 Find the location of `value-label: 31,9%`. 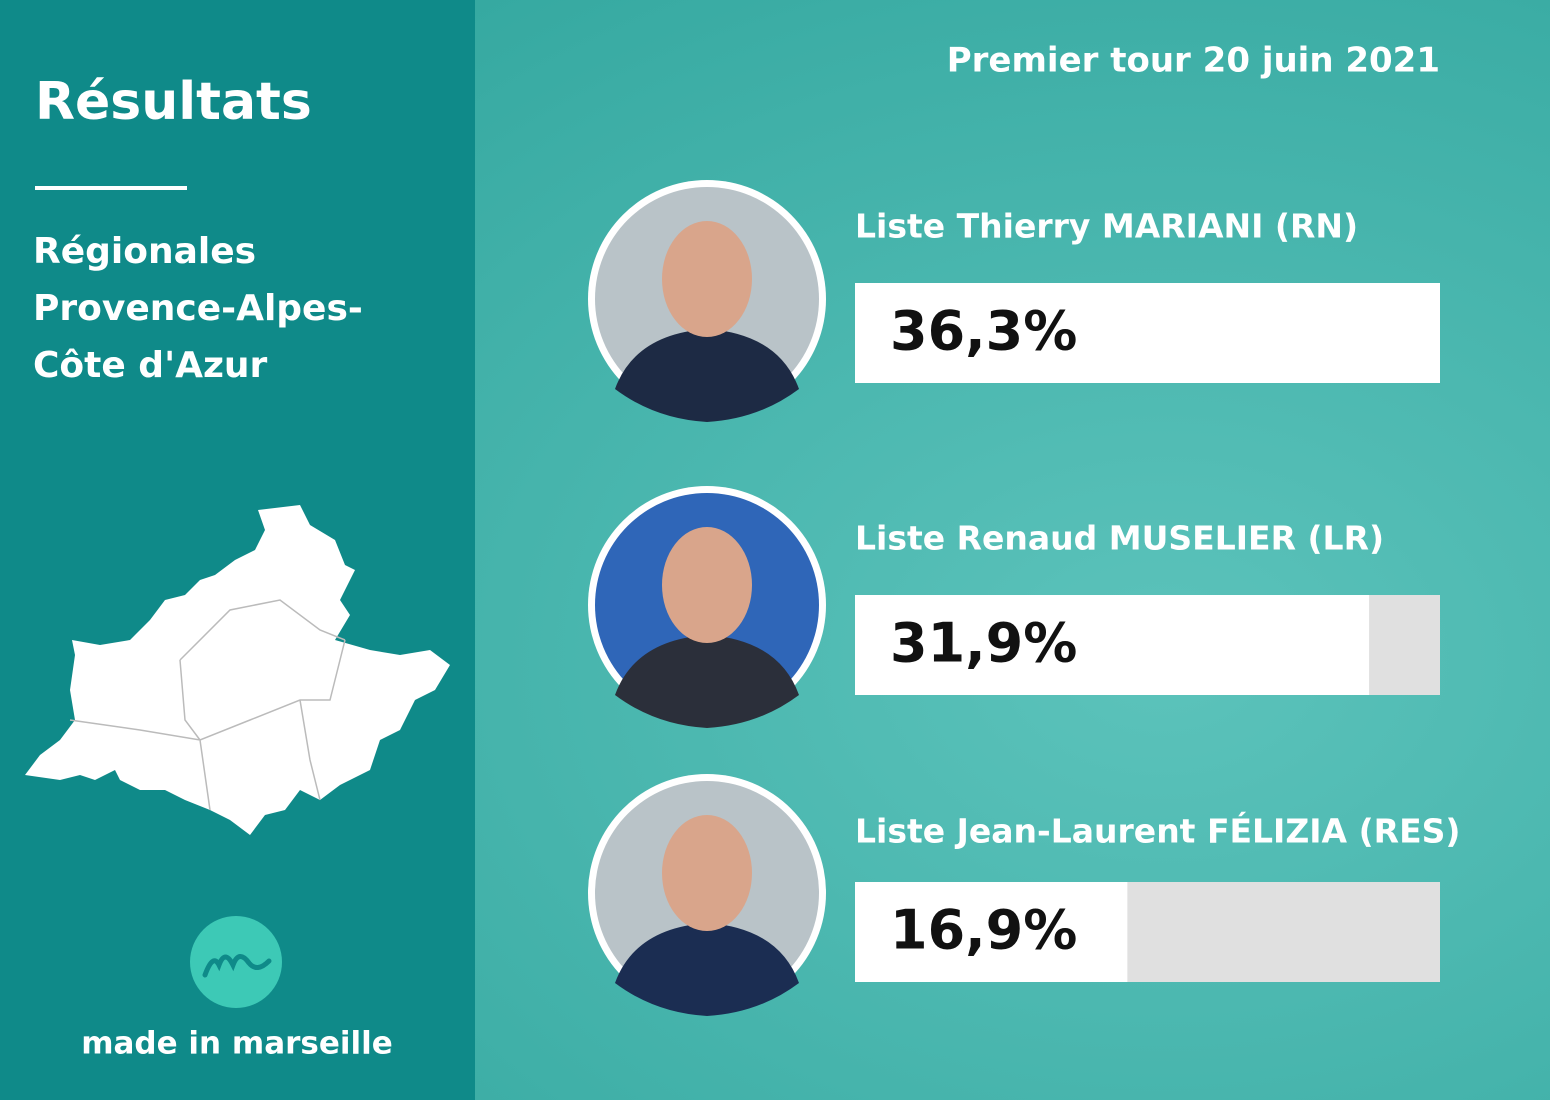

value-label: 31,9% is located at coordinates (983, 643).